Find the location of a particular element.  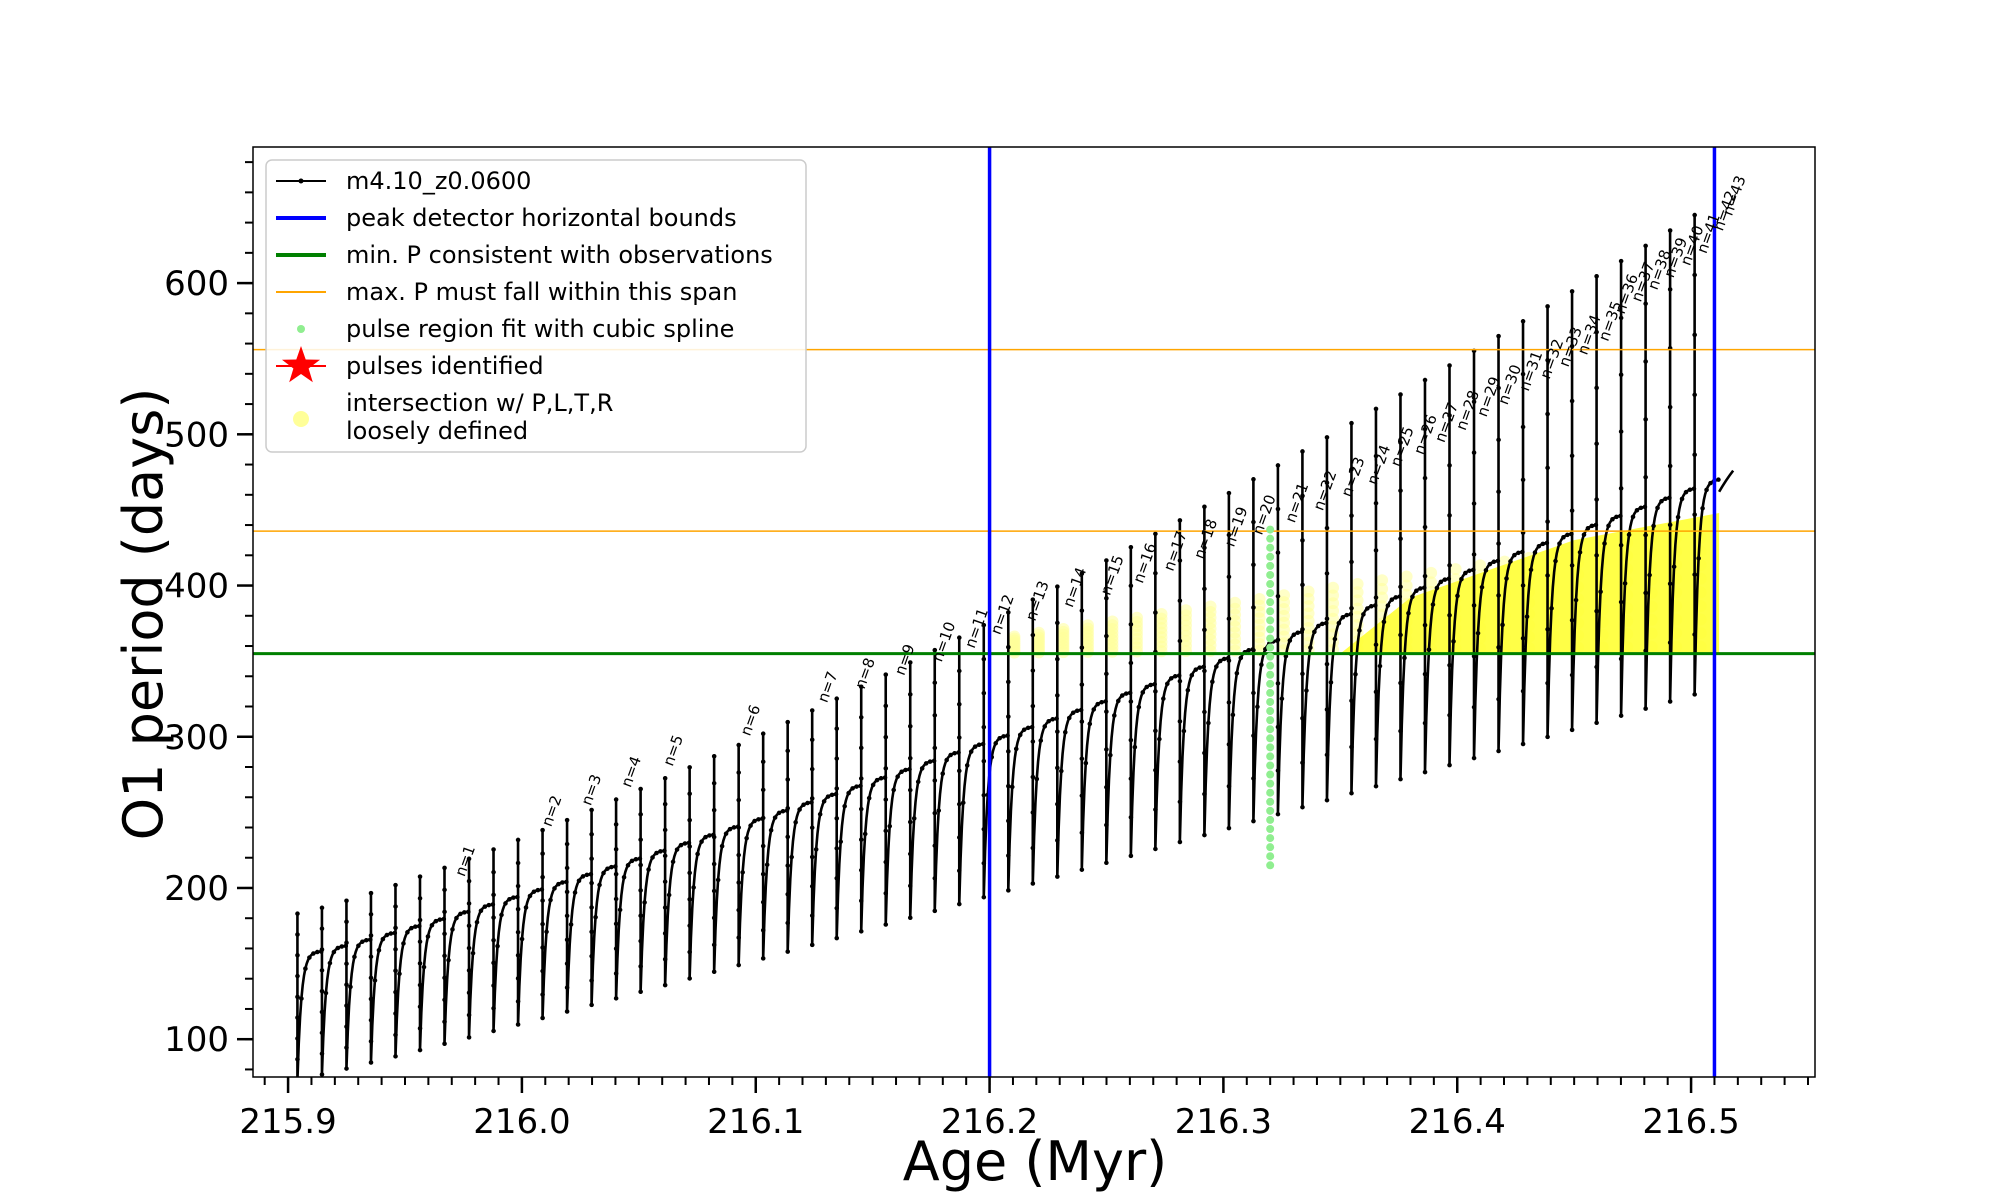

pulse-label: n=13 is located at coordinates (1037, 600).